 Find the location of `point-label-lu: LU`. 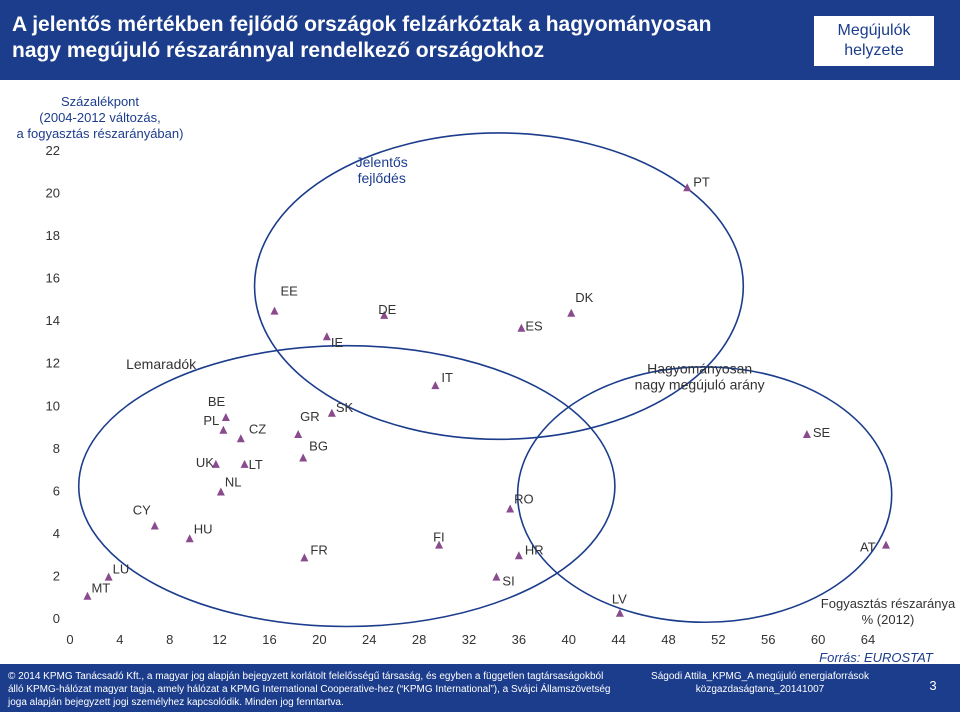

point-label-lu: LU is located at coordinates (121, 569).